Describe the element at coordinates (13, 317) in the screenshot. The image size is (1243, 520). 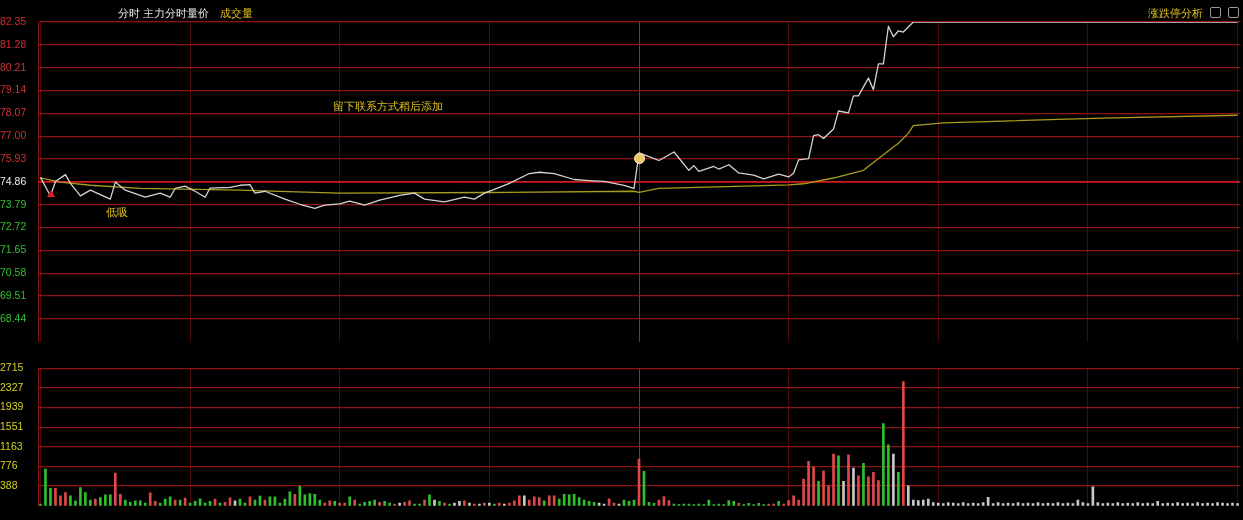
I see `y-tick-label: 68.44` at that location.